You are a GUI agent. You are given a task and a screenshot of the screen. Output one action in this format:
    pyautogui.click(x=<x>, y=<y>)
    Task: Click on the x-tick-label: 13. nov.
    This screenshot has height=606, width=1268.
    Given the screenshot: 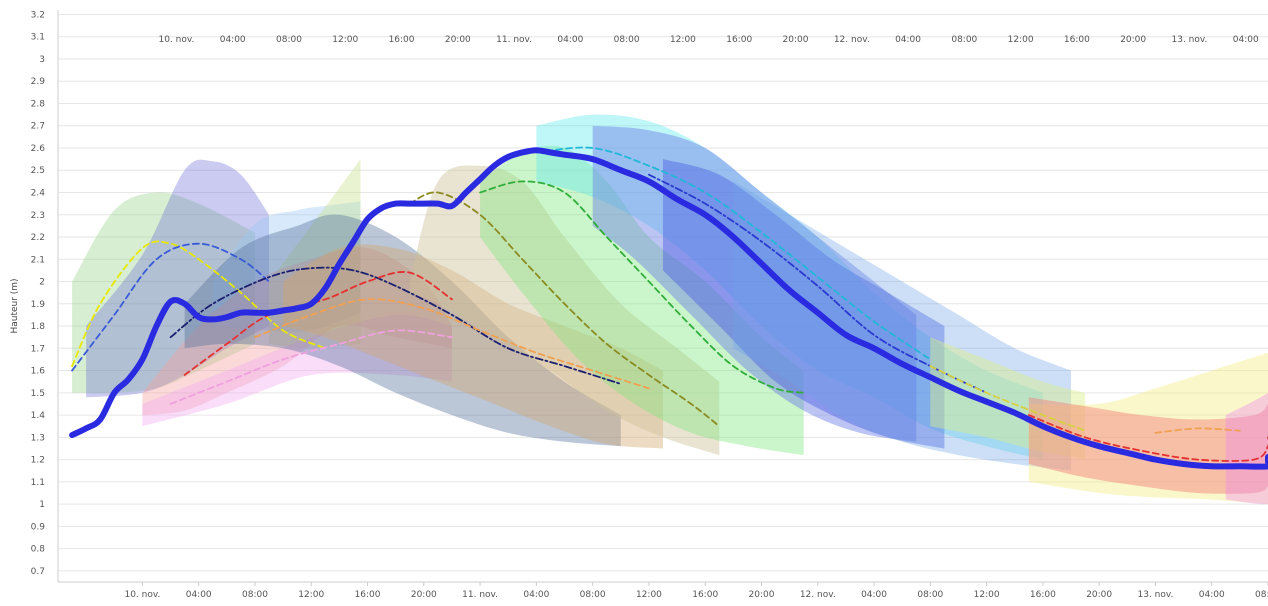 What is the action you would take?
    pyautogui.click(x=1156, y=595)
    